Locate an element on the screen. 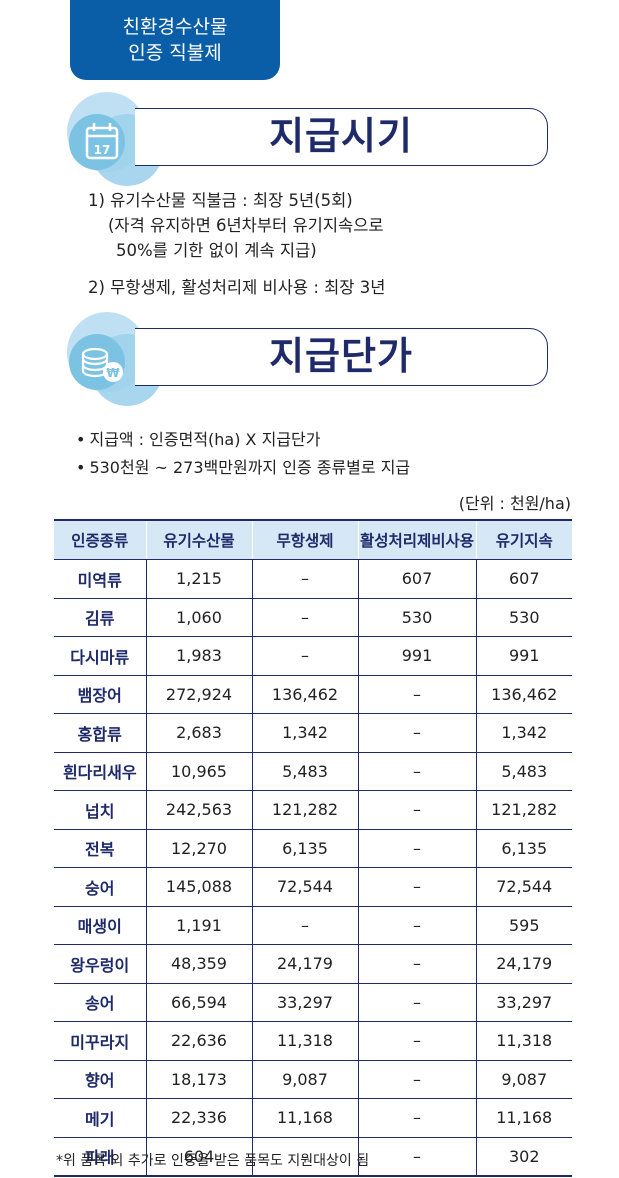 This screenshot has height=1178, width=619. row-label-cell: 넙치 is located at coordinates (100, 810).